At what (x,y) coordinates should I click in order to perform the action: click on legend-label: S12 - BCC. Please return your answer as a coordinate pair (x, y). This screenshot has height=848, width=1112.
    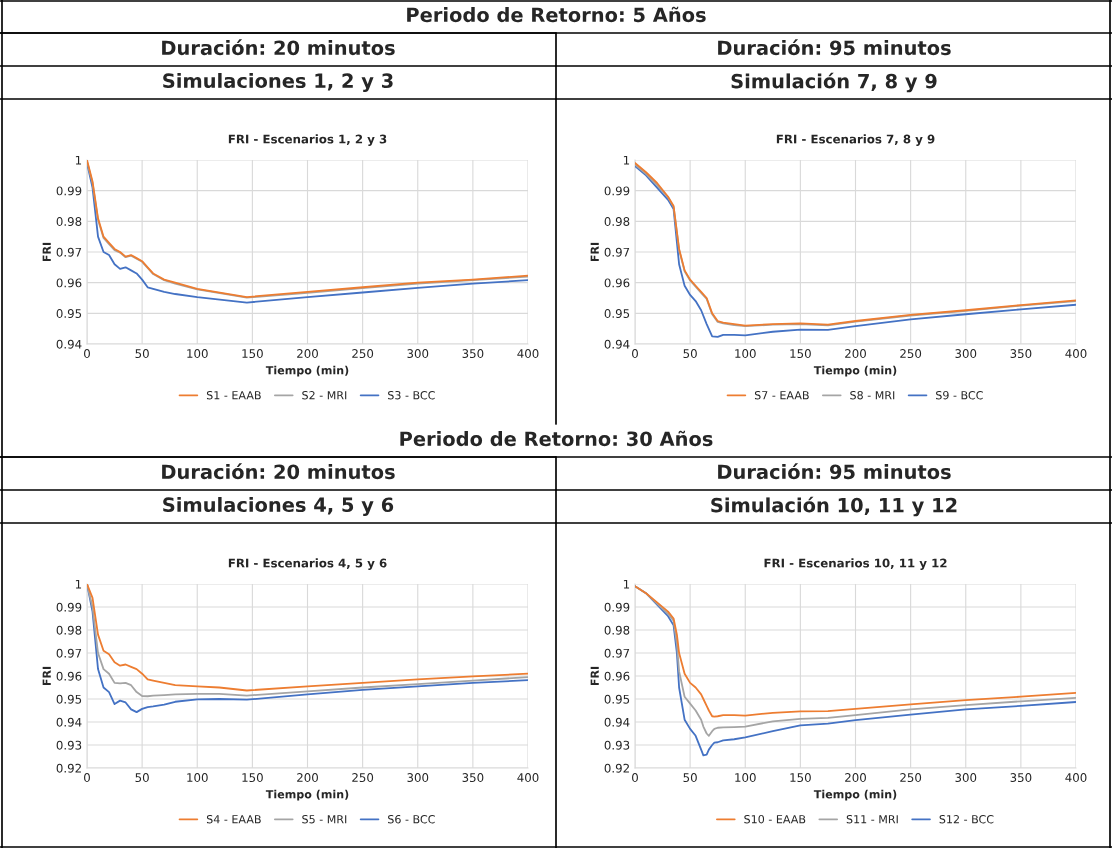
    Looking at the image, I should click on (966, 819).